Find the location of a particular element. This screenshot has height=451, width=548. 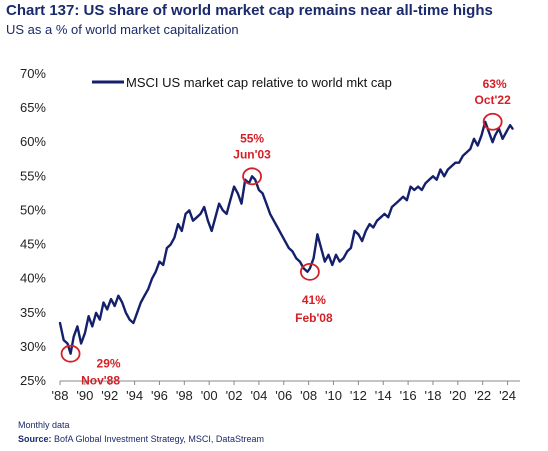

x-tick-label: '02 is located at coordinates (234, 395).